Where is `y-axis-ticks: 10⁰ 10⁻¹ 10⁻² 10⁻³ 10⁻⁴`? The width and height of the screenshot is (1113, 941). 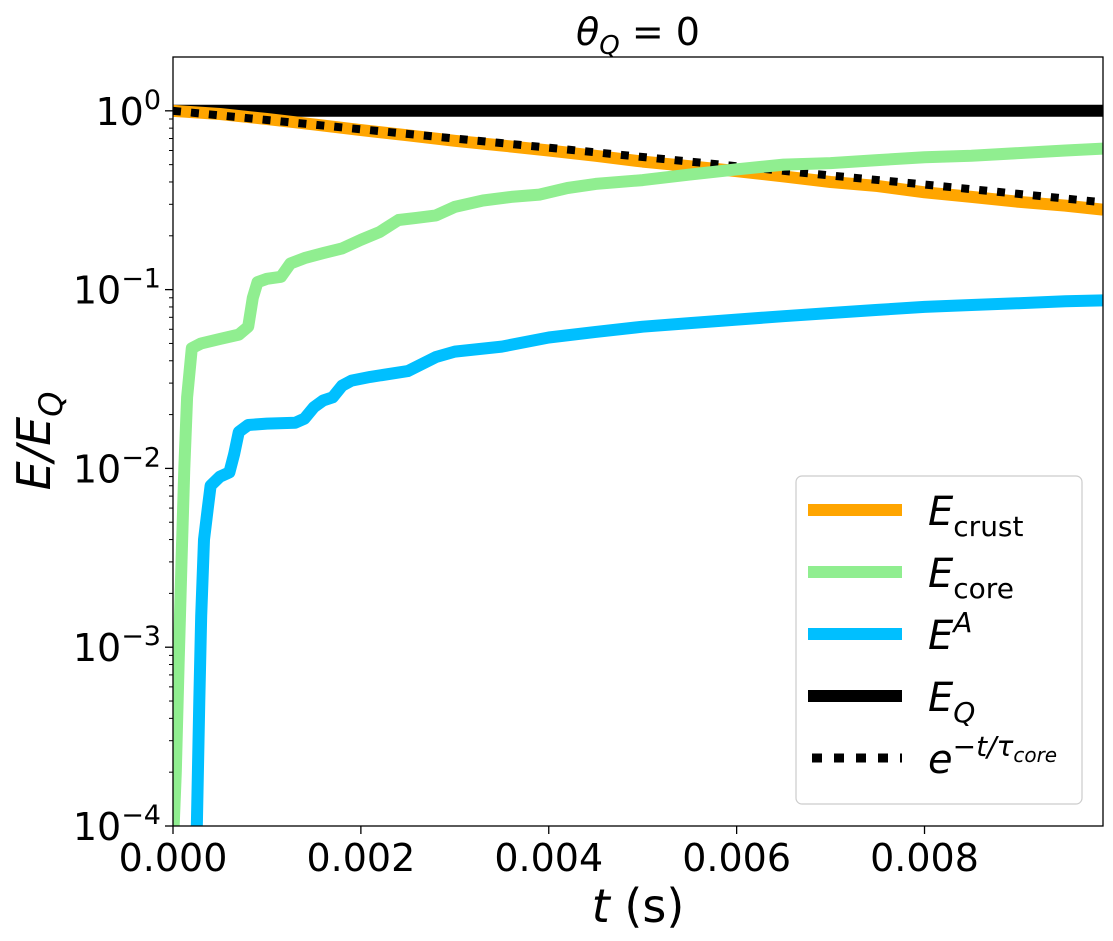 y-axis-ticks: 10⁰ 10⁻¹ 10⁻² 10⁻³ 10⁻⁴ is located at coordinates (123, 467).